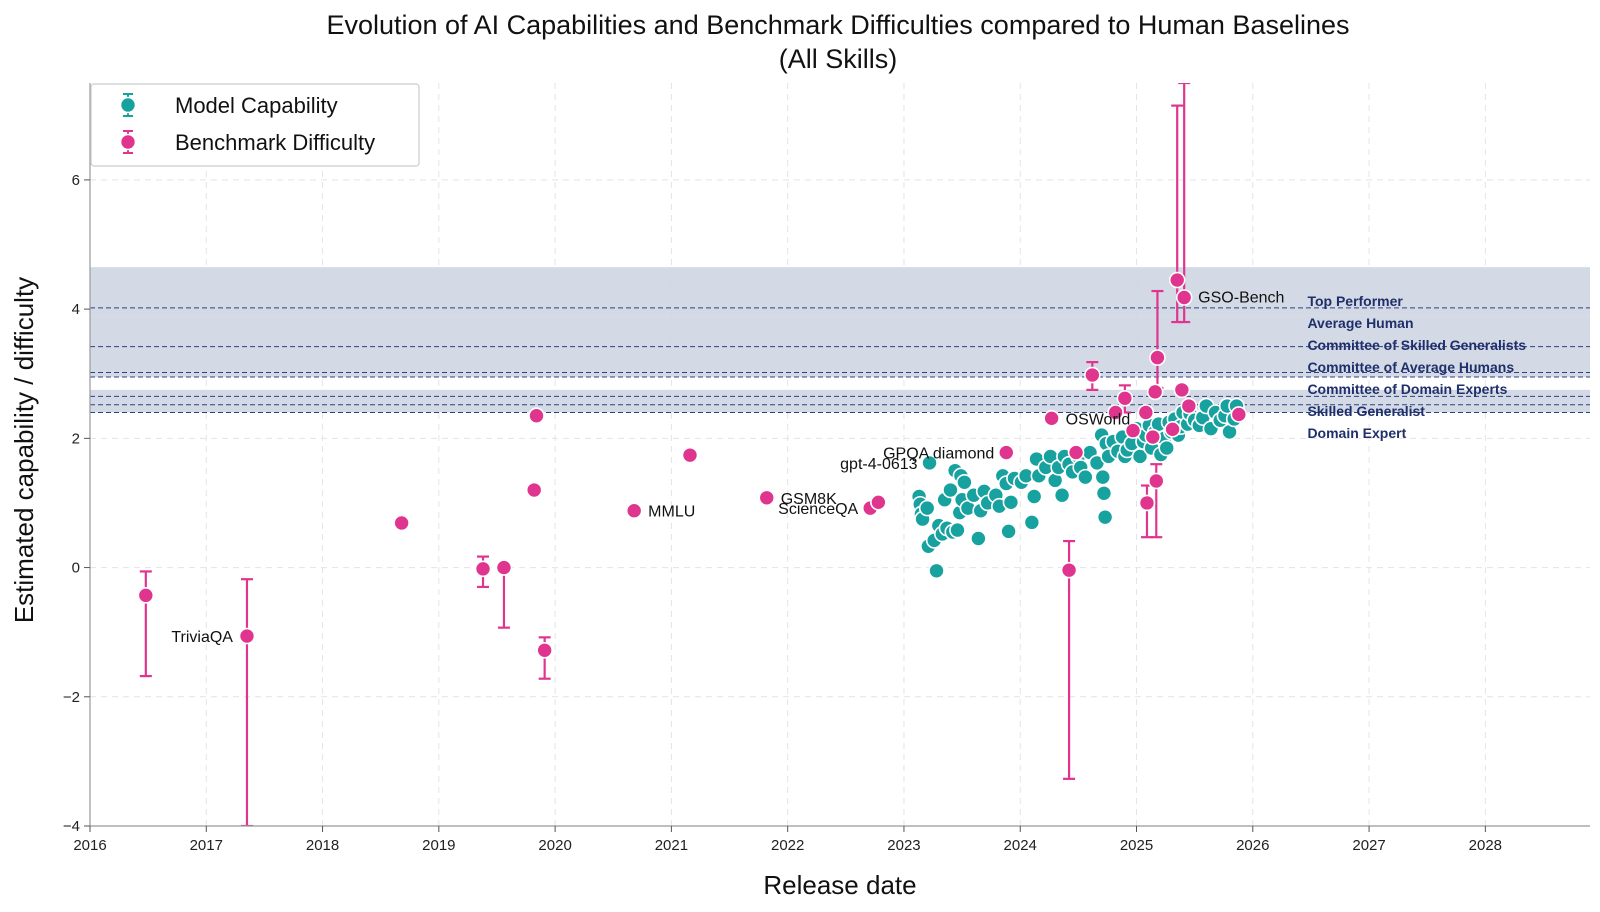 The image size is (1600, 912). What do you see at coordinates (838, 59) in the screenshot?
I see `chart-title-line-2: (All Skills)` at bounding box center [838, 59].